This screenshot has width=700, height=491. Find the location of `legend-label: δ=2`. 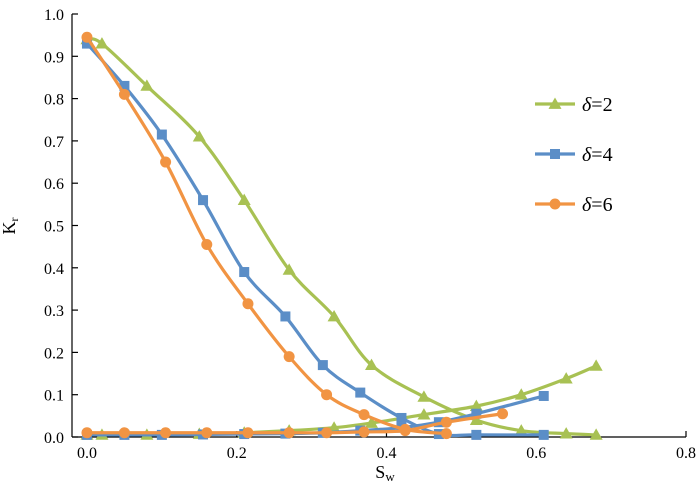

legend-label: δ=2 is located at coordinates (597, 105).